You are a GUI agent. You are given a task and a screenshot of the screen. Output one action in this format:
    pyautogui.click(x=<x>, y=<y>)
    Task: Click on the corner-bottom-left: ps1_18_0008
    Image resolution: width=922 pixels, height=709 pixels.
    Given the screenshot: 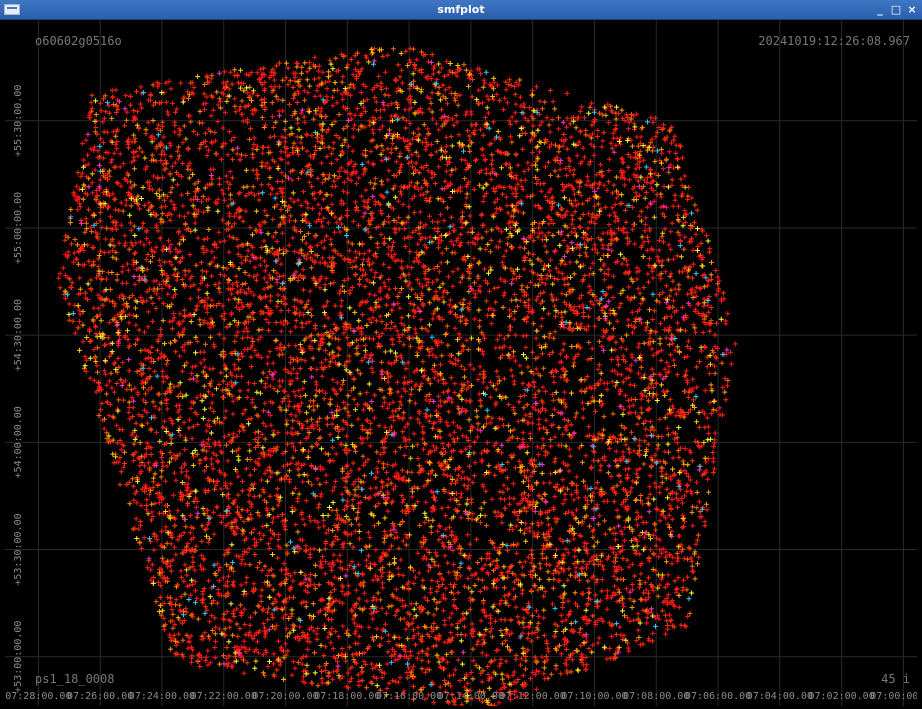 What is the action you would take?
    pyautogui.click(x=74, y=679)
    